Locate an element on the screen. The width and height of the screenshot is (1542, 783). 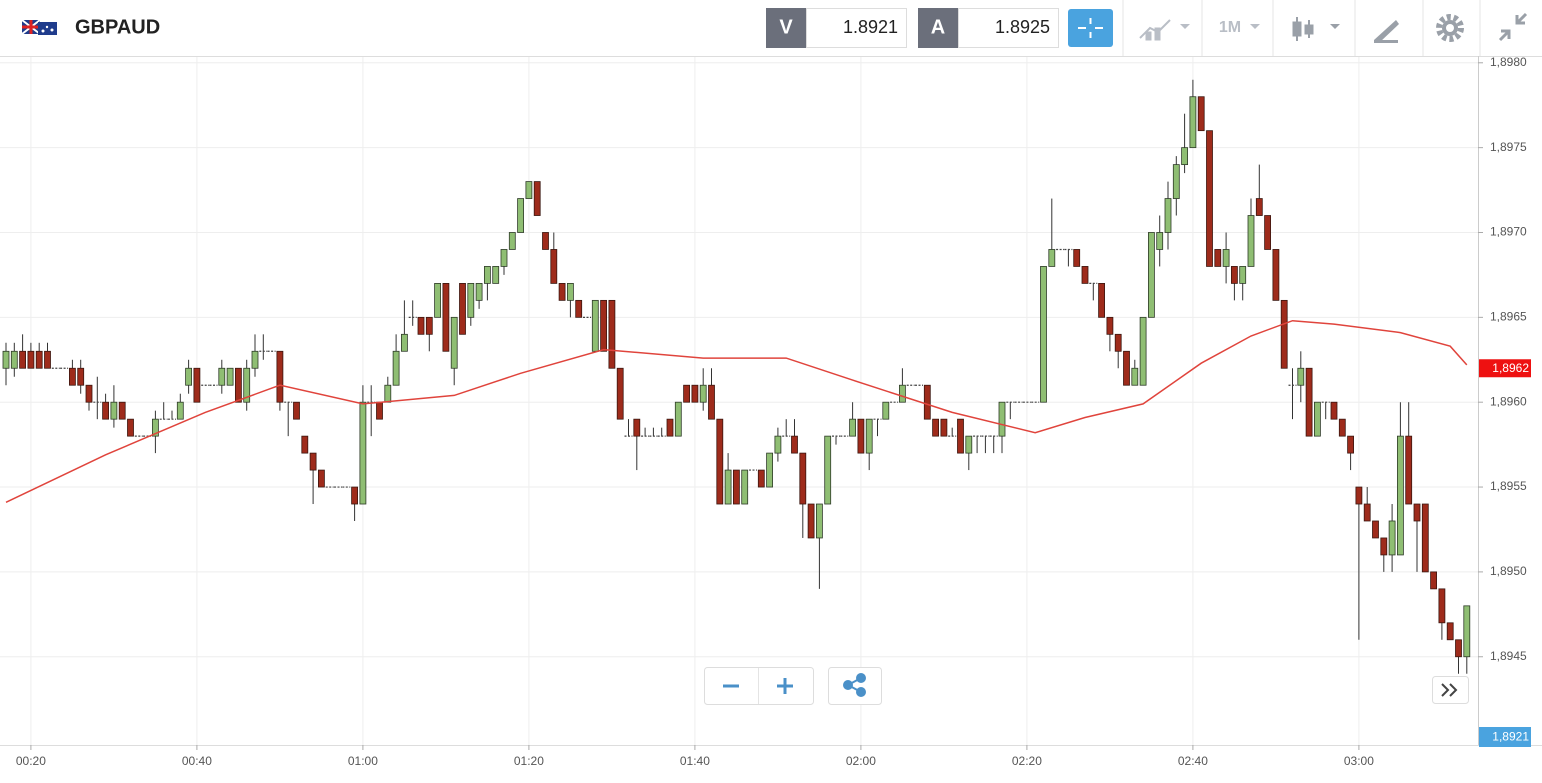
sell-button is located at coordinates (786, 28).